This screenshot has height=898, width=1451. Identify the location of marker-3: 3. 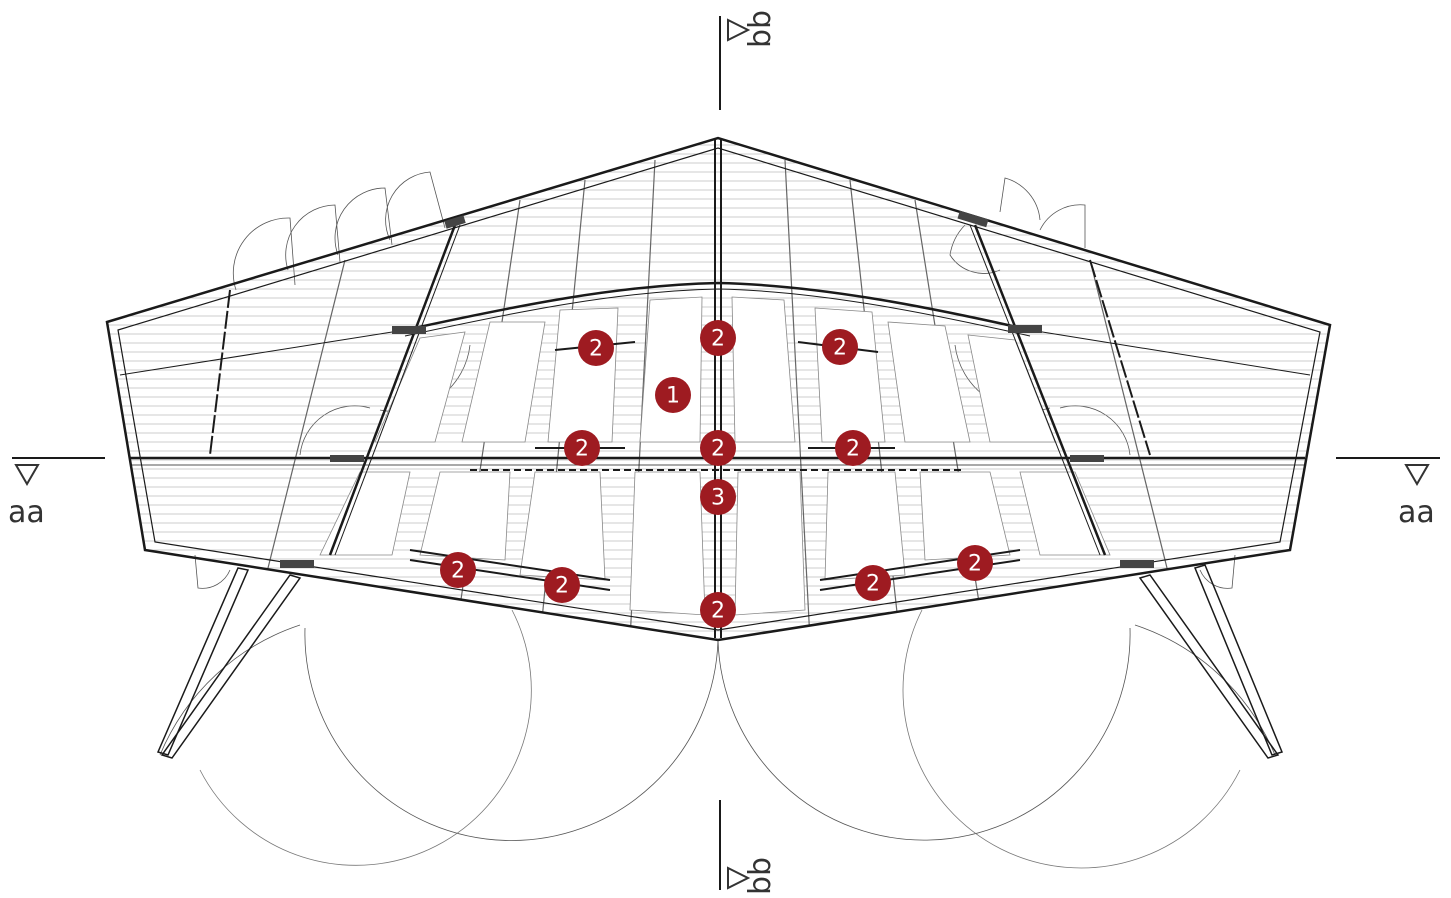
(718, 497).